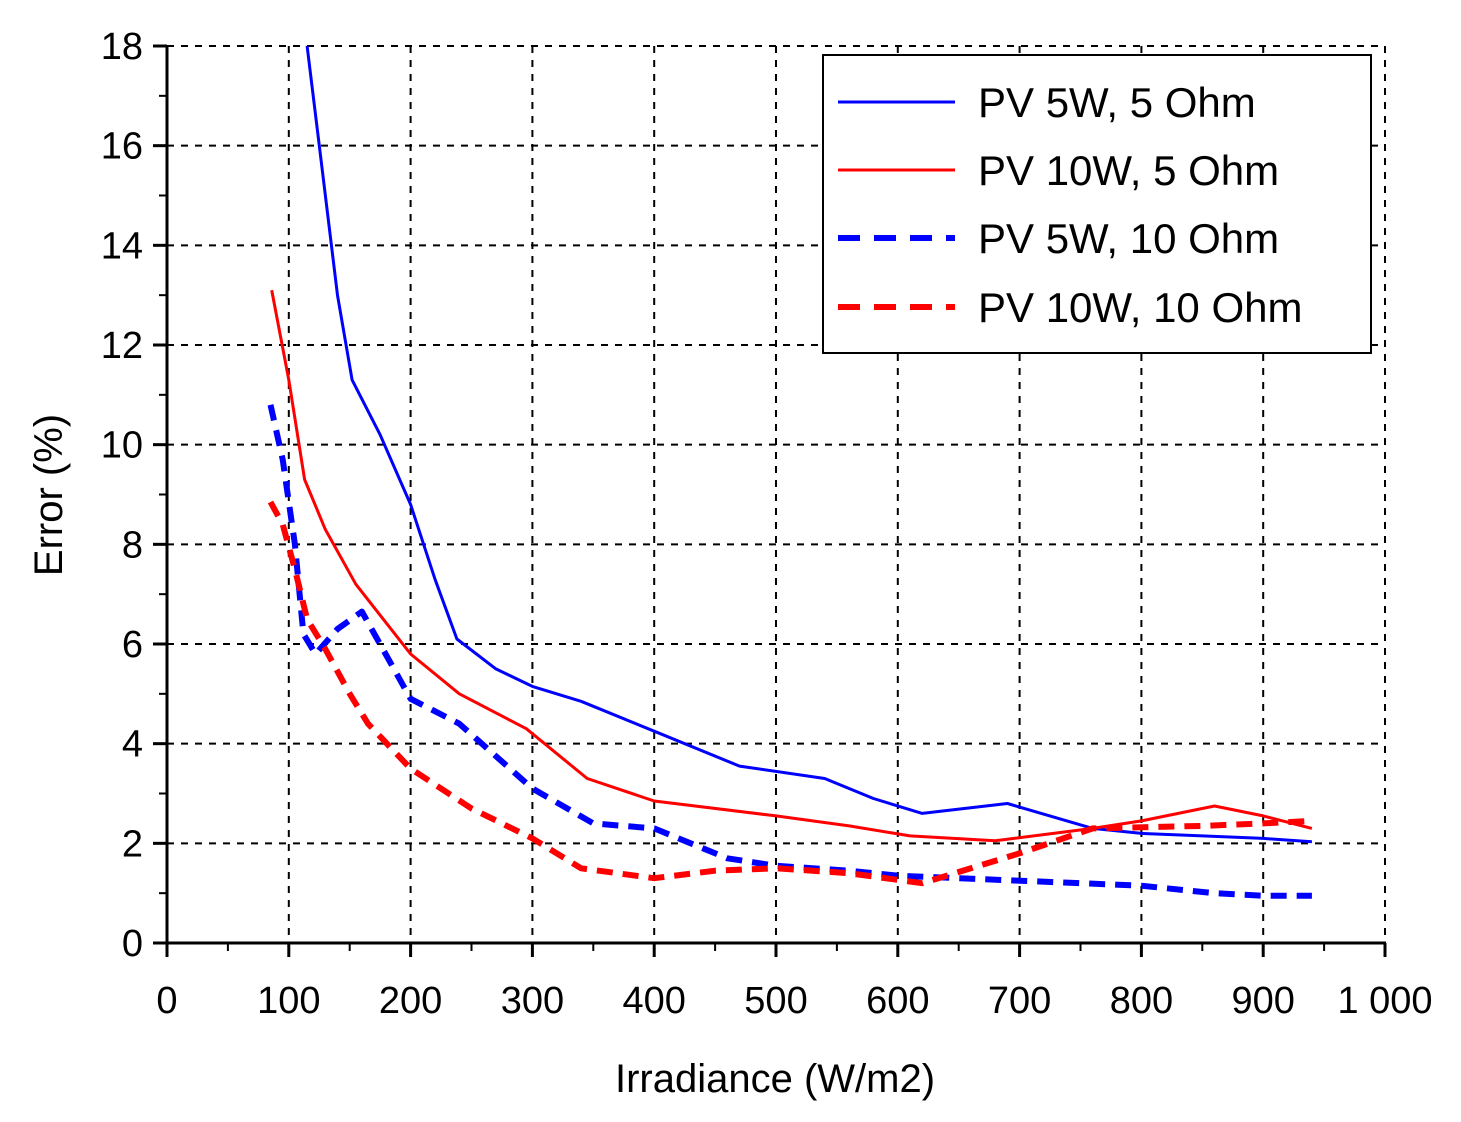 The image size is (1461, 1122). What do you see at coordinates (288, 1001) in the screenshot?
I see `x-tick-label: 100` at bounding box center [288, 1001].